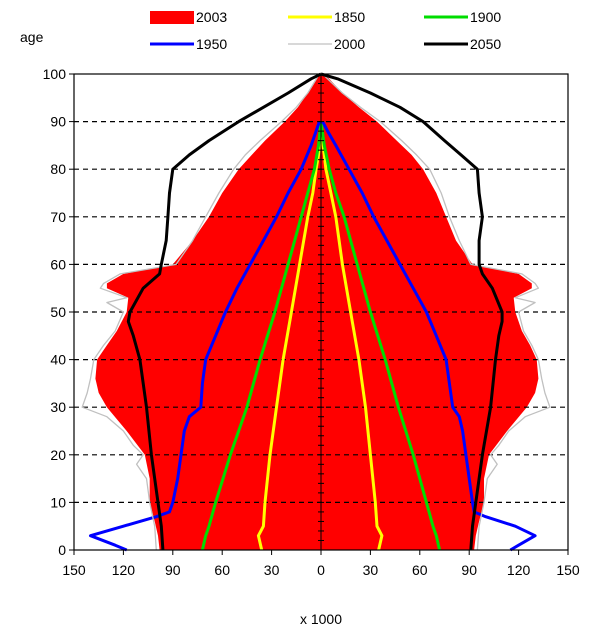 The image size is (599, 630). Describe the element at coordinates (62, 550) in the screenshot. I see `y-tick-label: 0` at that location.